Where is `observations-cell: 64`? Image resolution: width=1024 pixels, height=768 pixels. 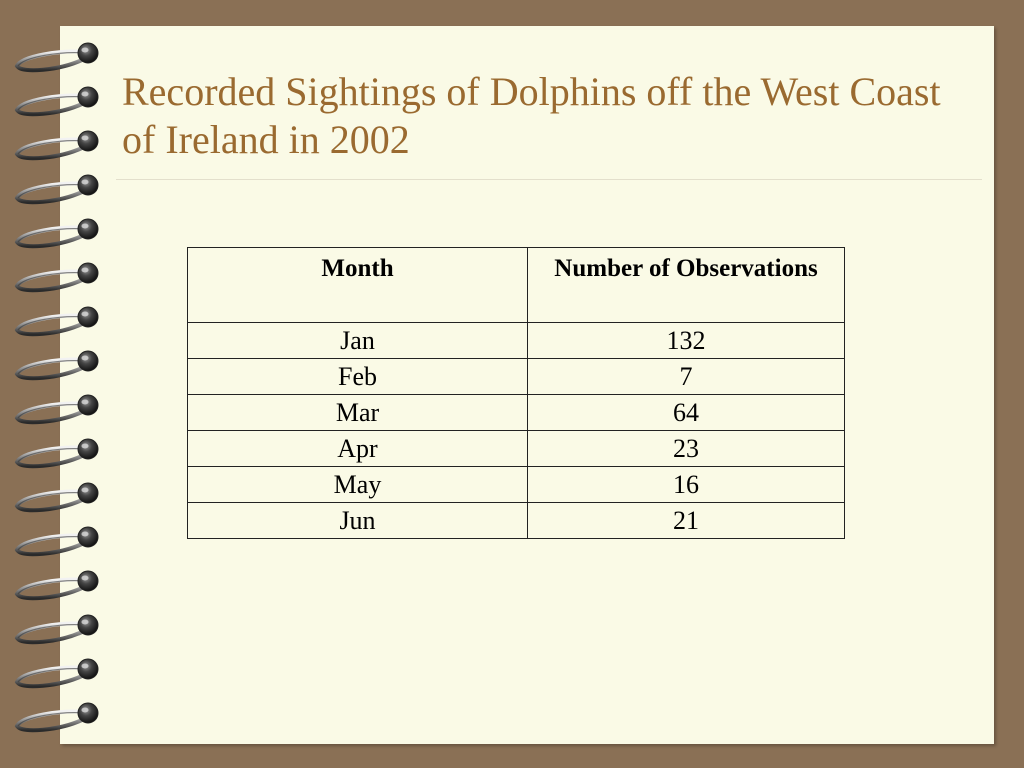 observations-cell: 64 is located at coordinates (686, 412).